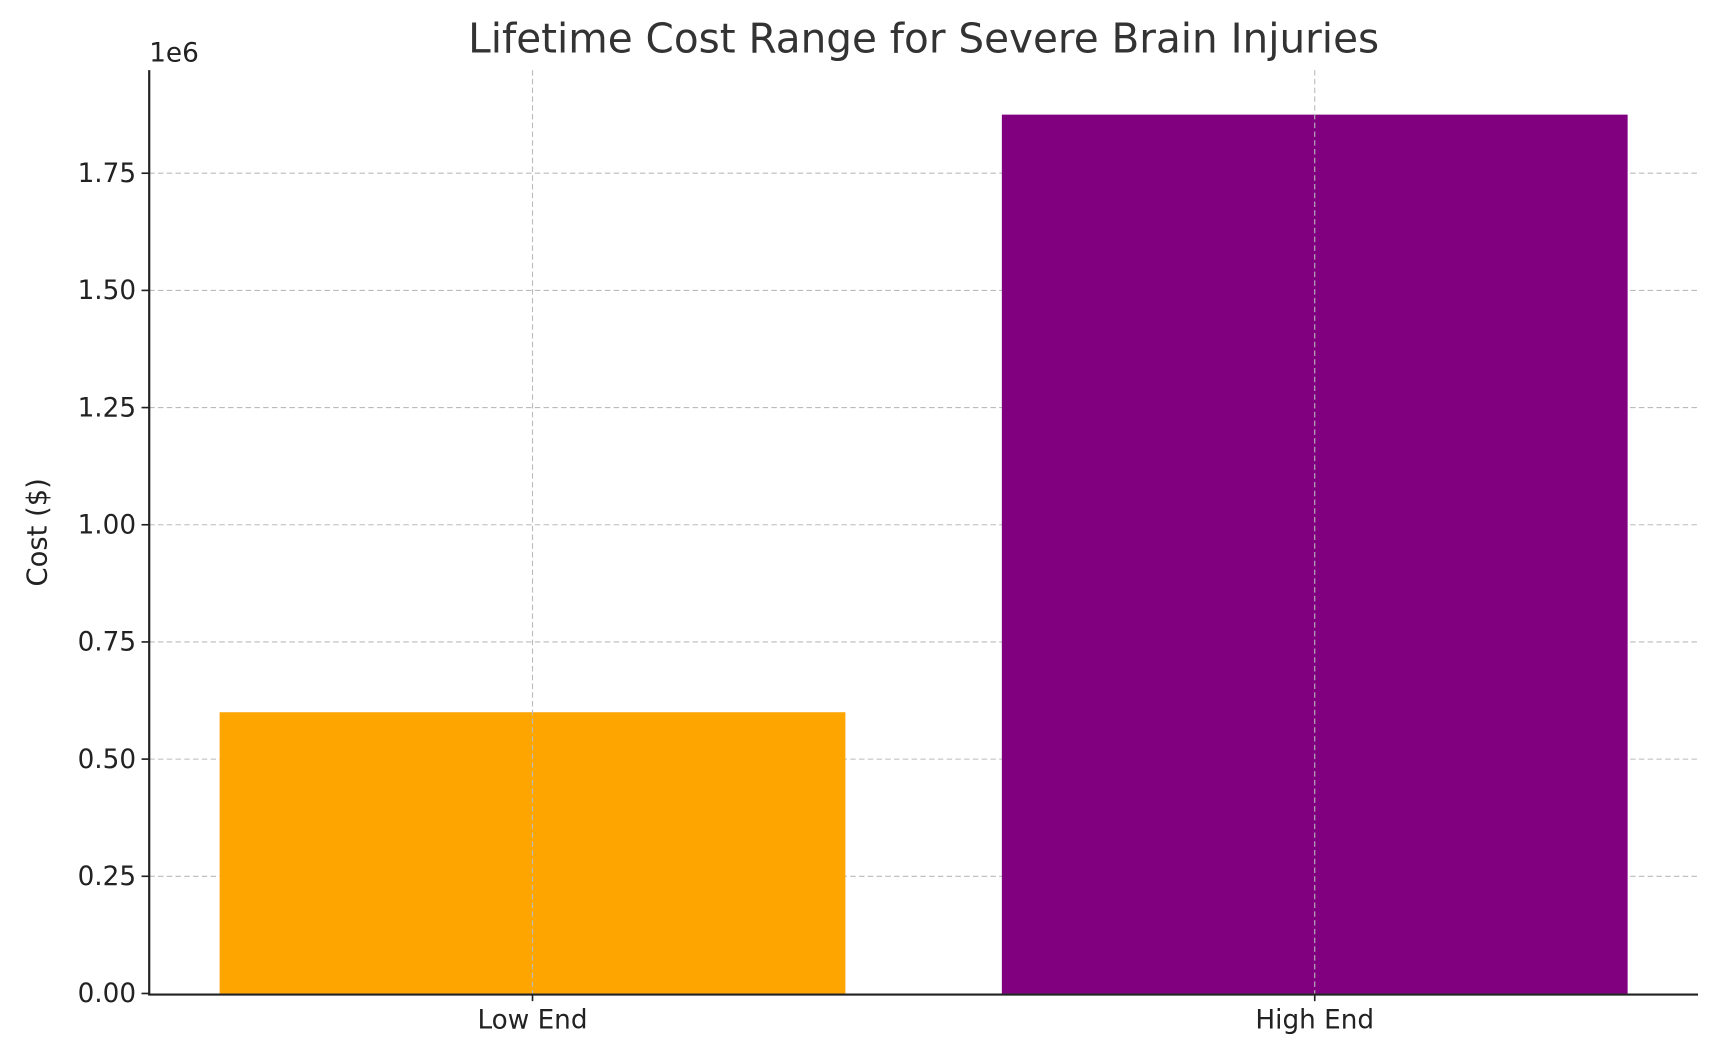 The width and height of the screenshot is (1718, 1057). Describe the element at coordinates (107, 174) in the screenshot. I see `y-tick-label: 1.75` at that location.